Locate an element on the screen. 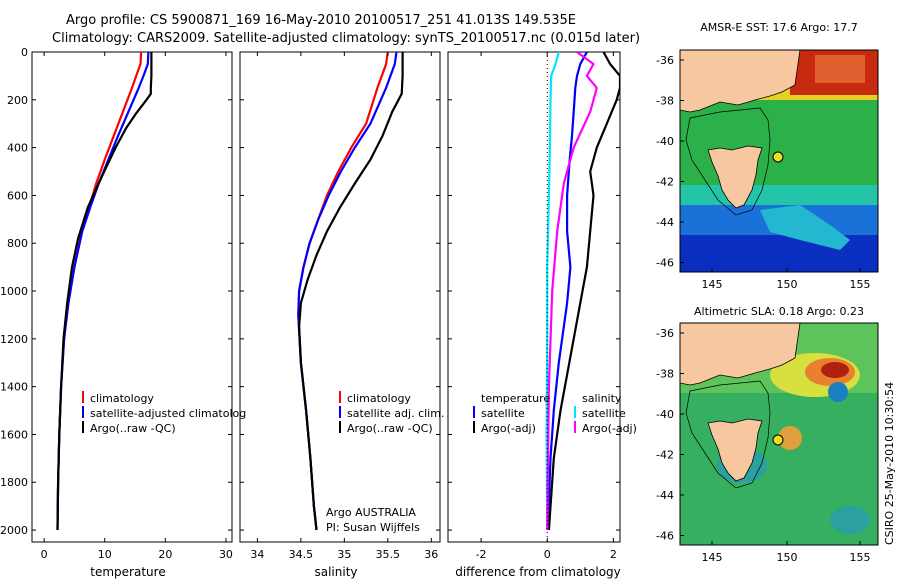  sla-red-core is located at coordinates (835, 370).